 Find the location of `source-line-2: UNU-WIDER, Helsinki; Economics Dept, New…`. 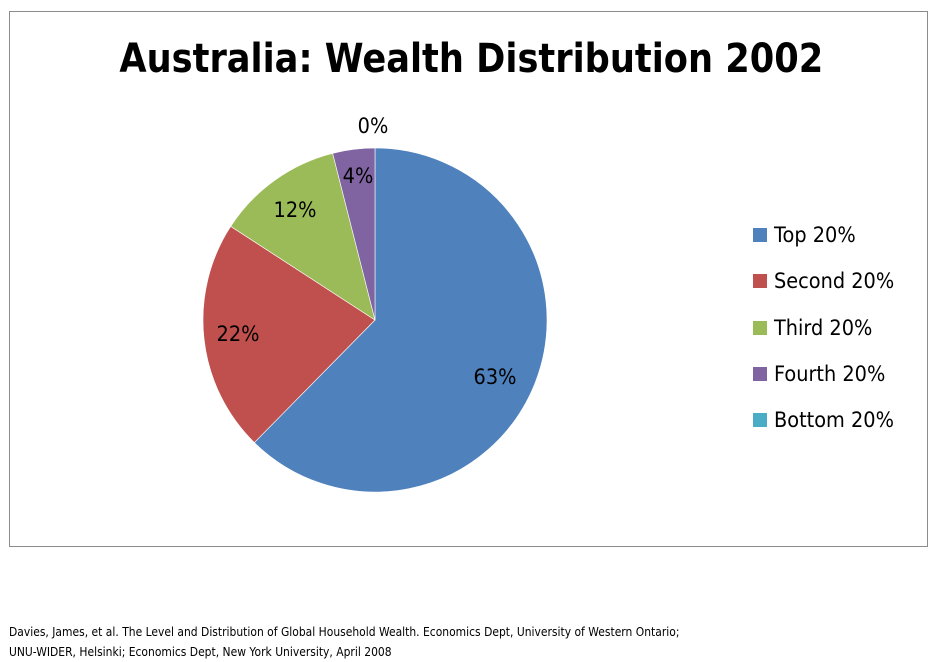

source-line-2: UNU-WIDER, Helsinki; Economics Dept, New… is located at coordinates (200, 651).